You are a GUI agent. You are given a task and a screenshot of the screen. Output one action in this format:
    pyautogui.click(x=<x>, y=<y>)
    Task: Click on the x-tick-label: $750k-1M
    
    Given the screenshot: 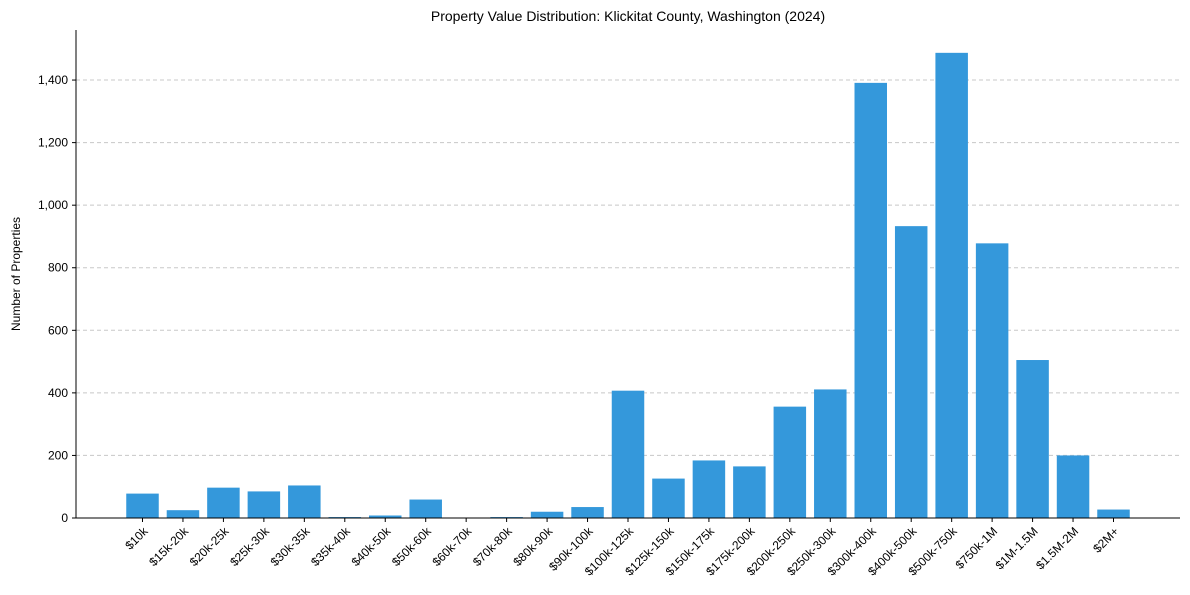 What is the action you would take?
    pyautogui.click(x=977, y=548)
    